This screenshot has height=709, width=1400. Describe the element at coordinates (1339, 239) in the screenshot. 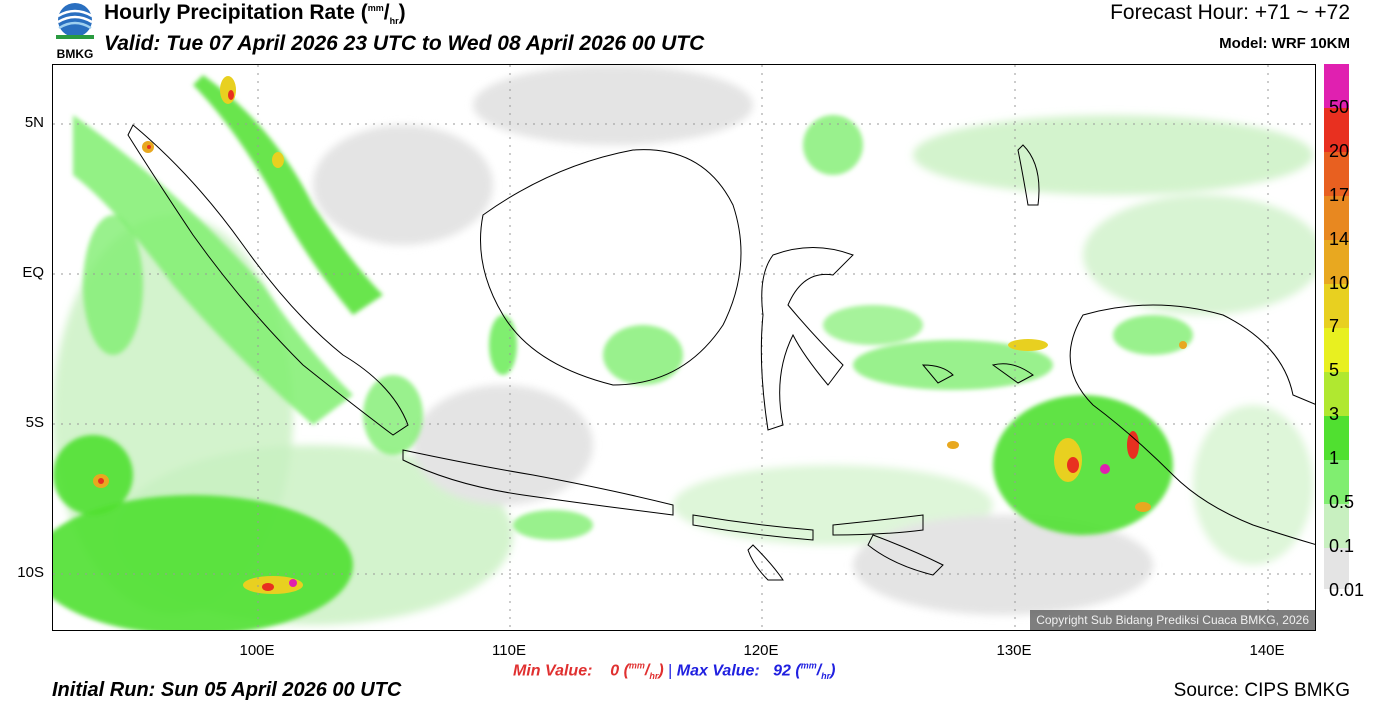

I see `legend-label: 14` at that location.